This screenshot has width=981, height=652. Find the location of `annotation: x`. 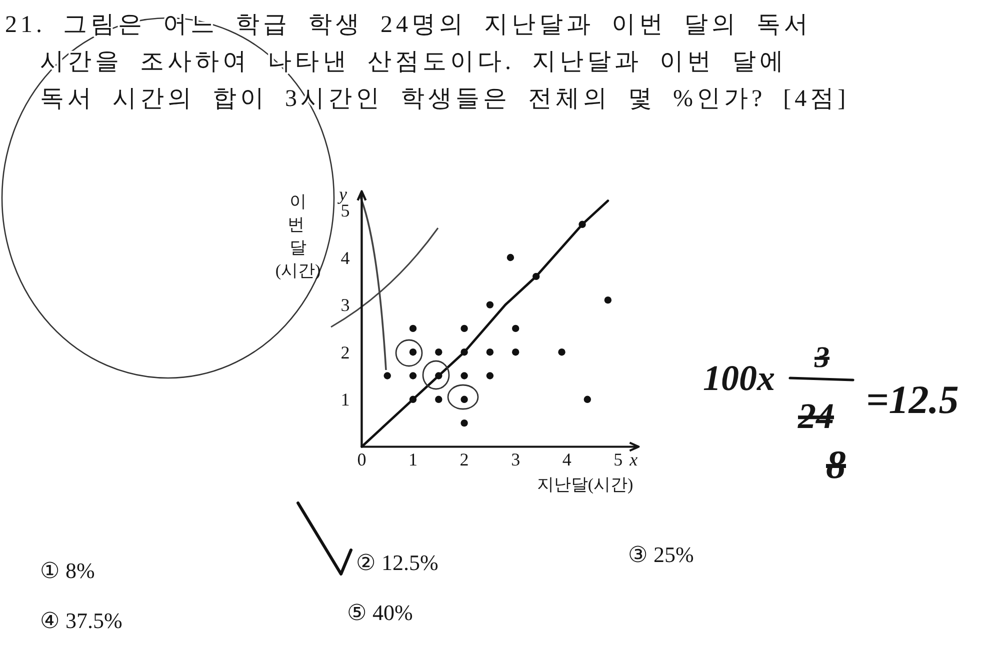

annotation: x is located at coordinates (633, 460).